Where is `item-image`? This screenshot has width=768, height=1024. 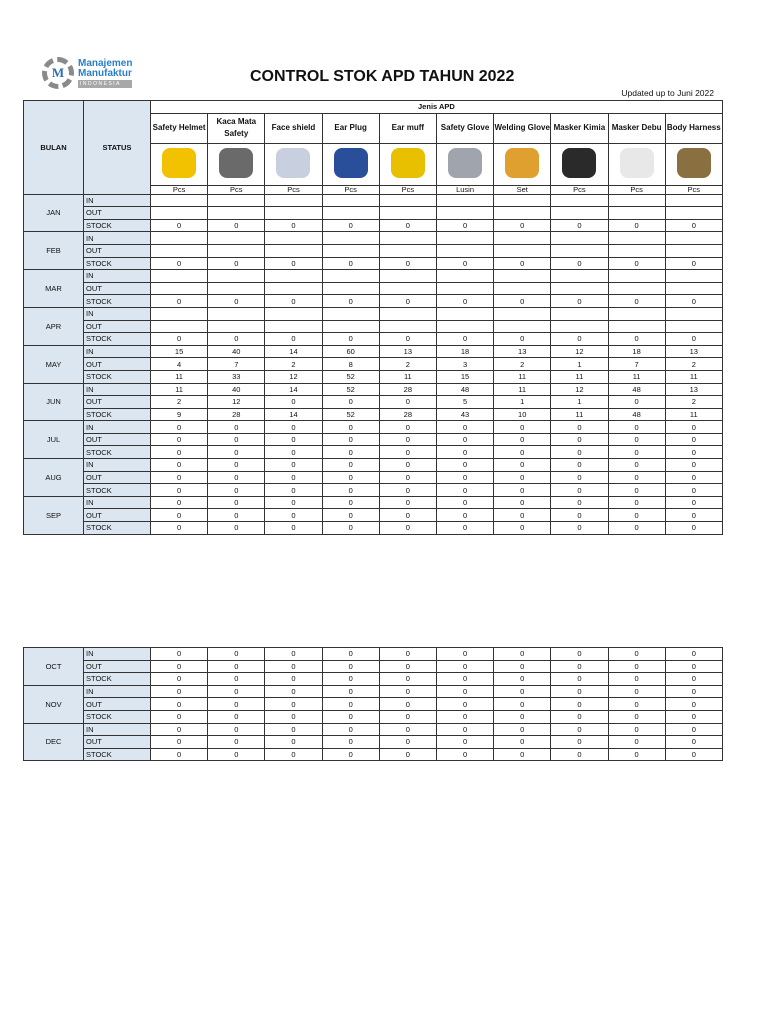
item-image is located at coordinates (579, 164).